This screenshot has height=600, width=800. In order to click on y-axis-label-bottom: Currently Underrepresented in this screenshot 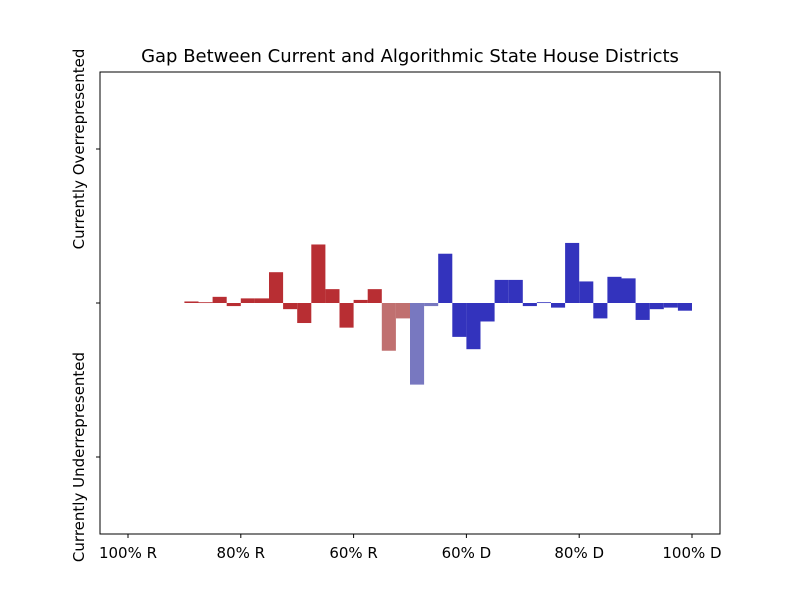, I will do `click(79, 457)`.